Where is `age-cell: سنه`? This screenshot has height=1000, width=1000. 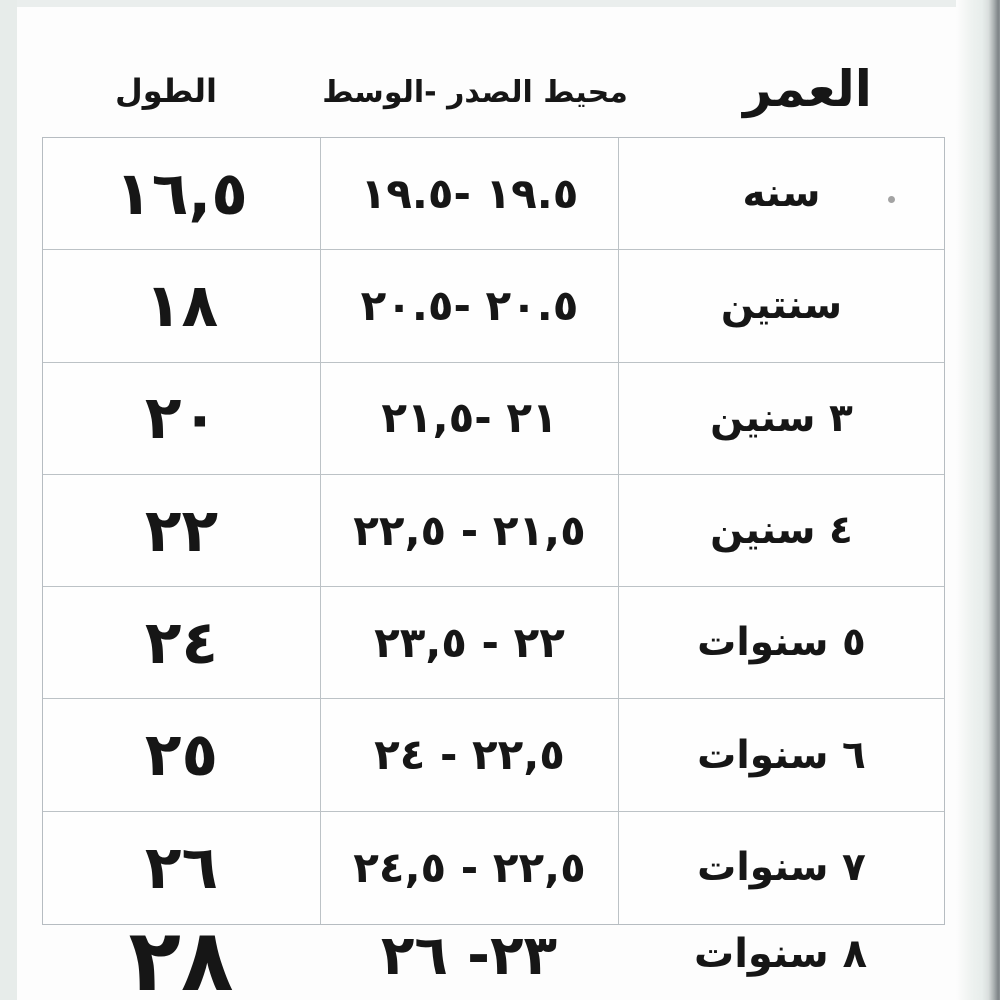
age-cell: سنه is located at coordinates (781, 194).